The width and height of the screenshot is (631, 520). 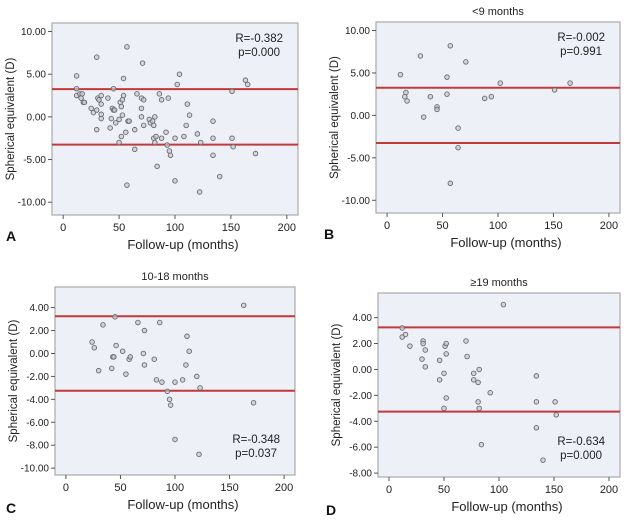 What do you see at coordinates (363, 344) in the screenshot?
I see `y-tick-label: 2.00` at bounding box center [363, 344].